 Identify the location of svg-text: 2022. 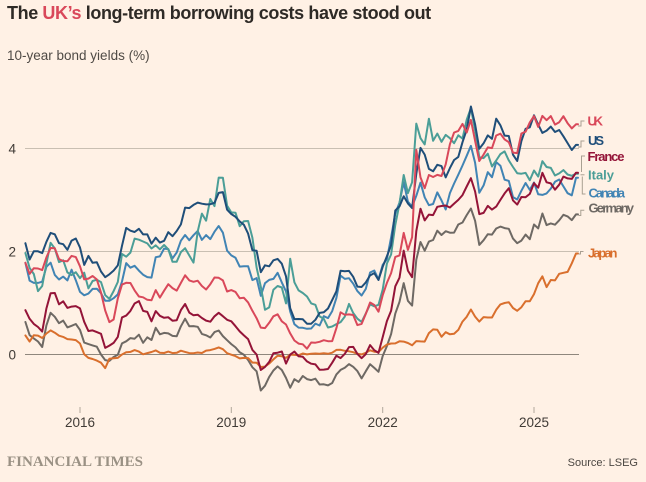
(383, 422).